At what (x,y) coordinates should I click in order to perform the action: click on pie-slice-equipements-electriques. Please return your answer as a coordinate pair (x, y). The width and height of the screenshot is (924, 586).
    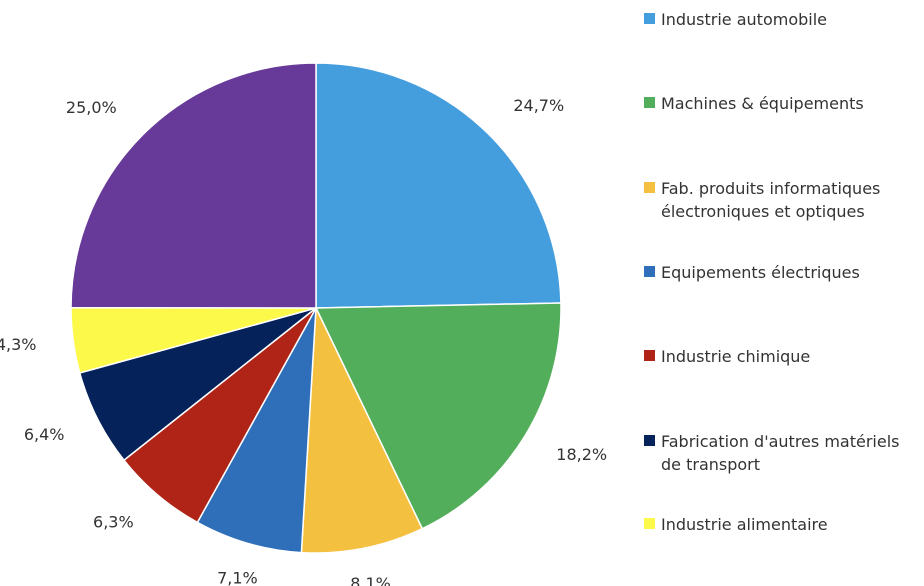
    Looking at the image, I should click on (256, 430).